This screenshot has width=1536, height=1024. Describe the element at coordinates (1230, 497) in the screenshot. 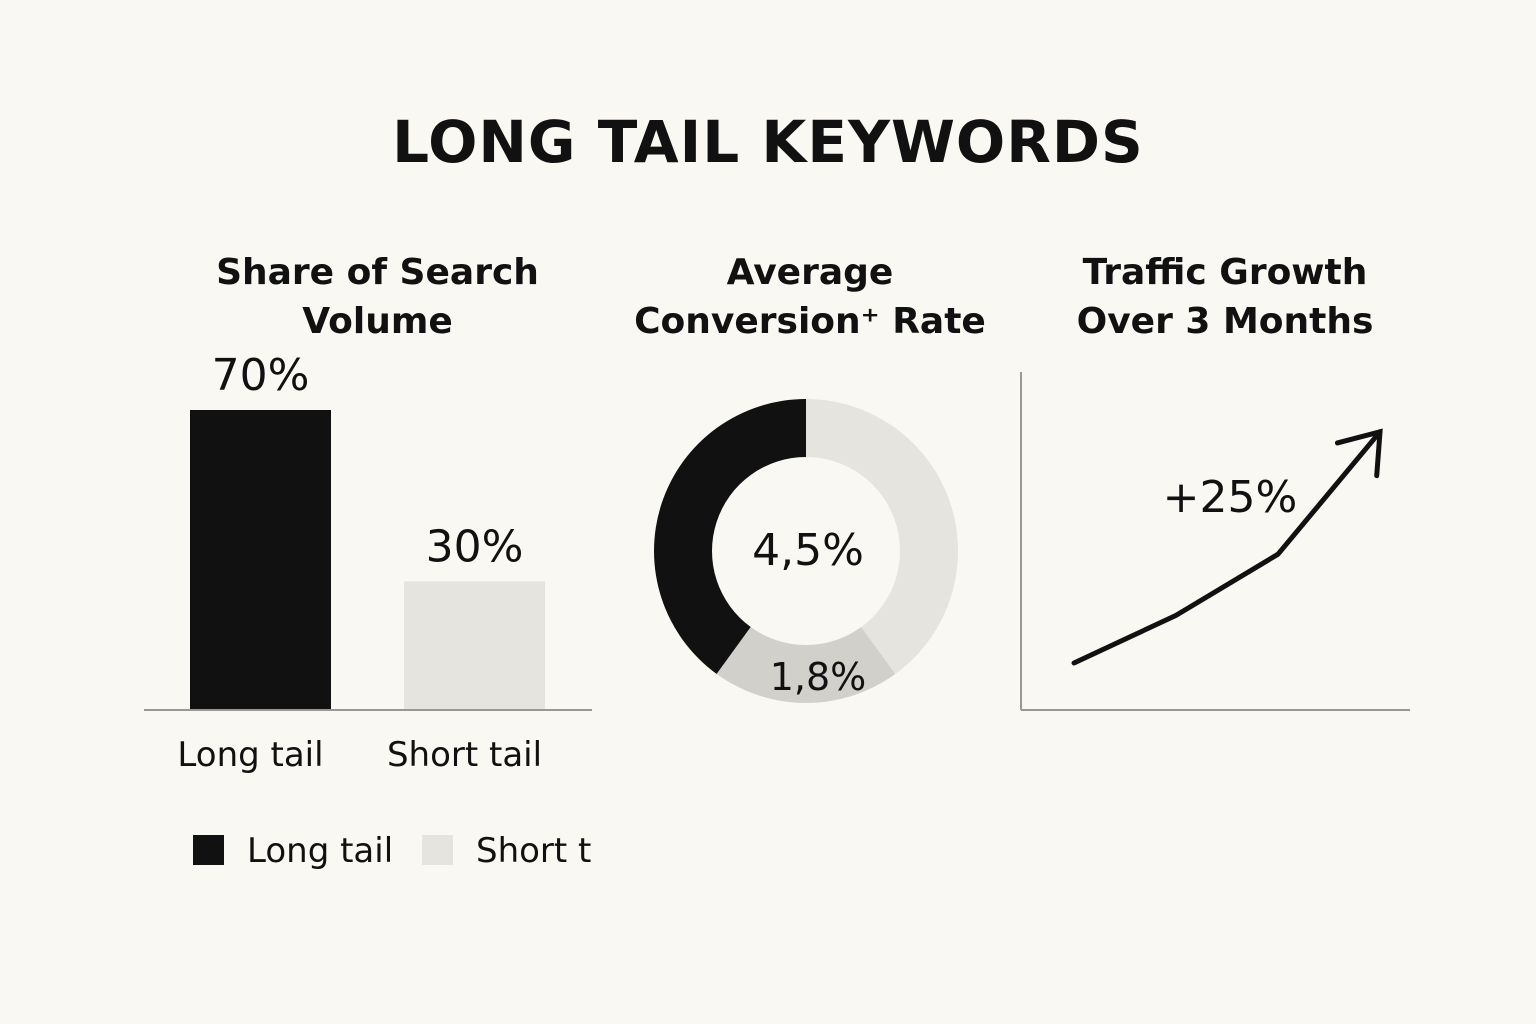

I see `growth-annotation: +25%` at that location.